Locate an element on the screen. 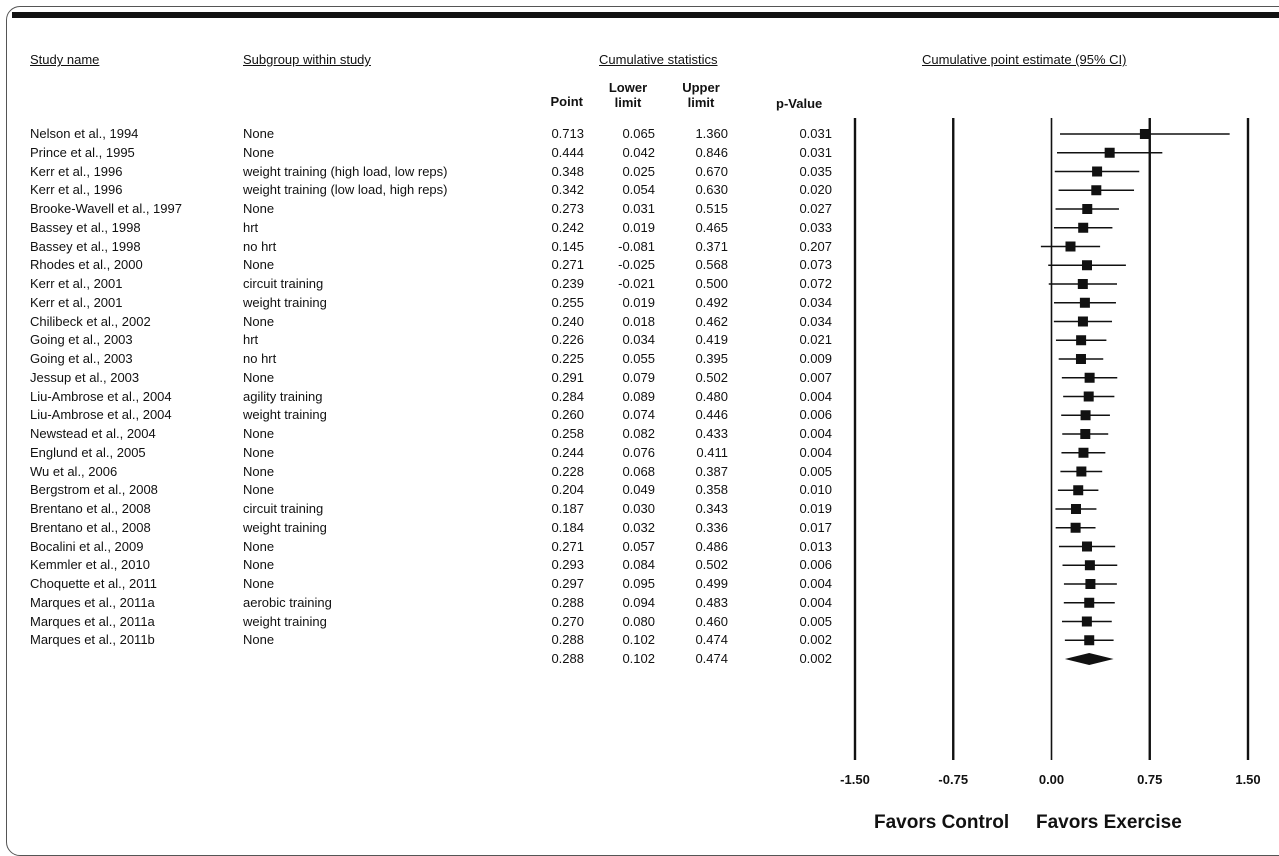 This screenshot has height=856, width=1279. summary-upper: 0.474 is located at coordinates (711, 658).